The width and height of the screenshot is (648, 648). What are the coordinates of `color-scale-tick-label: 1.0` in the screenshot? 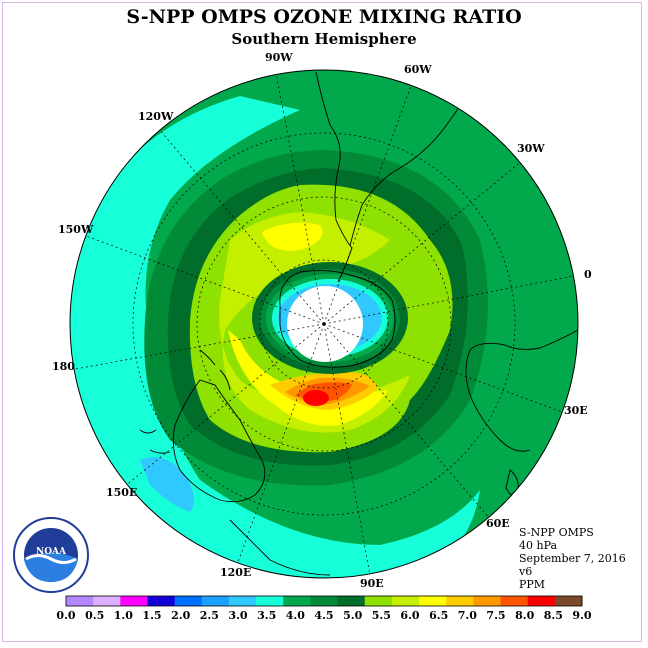 It's located at (123, 615).